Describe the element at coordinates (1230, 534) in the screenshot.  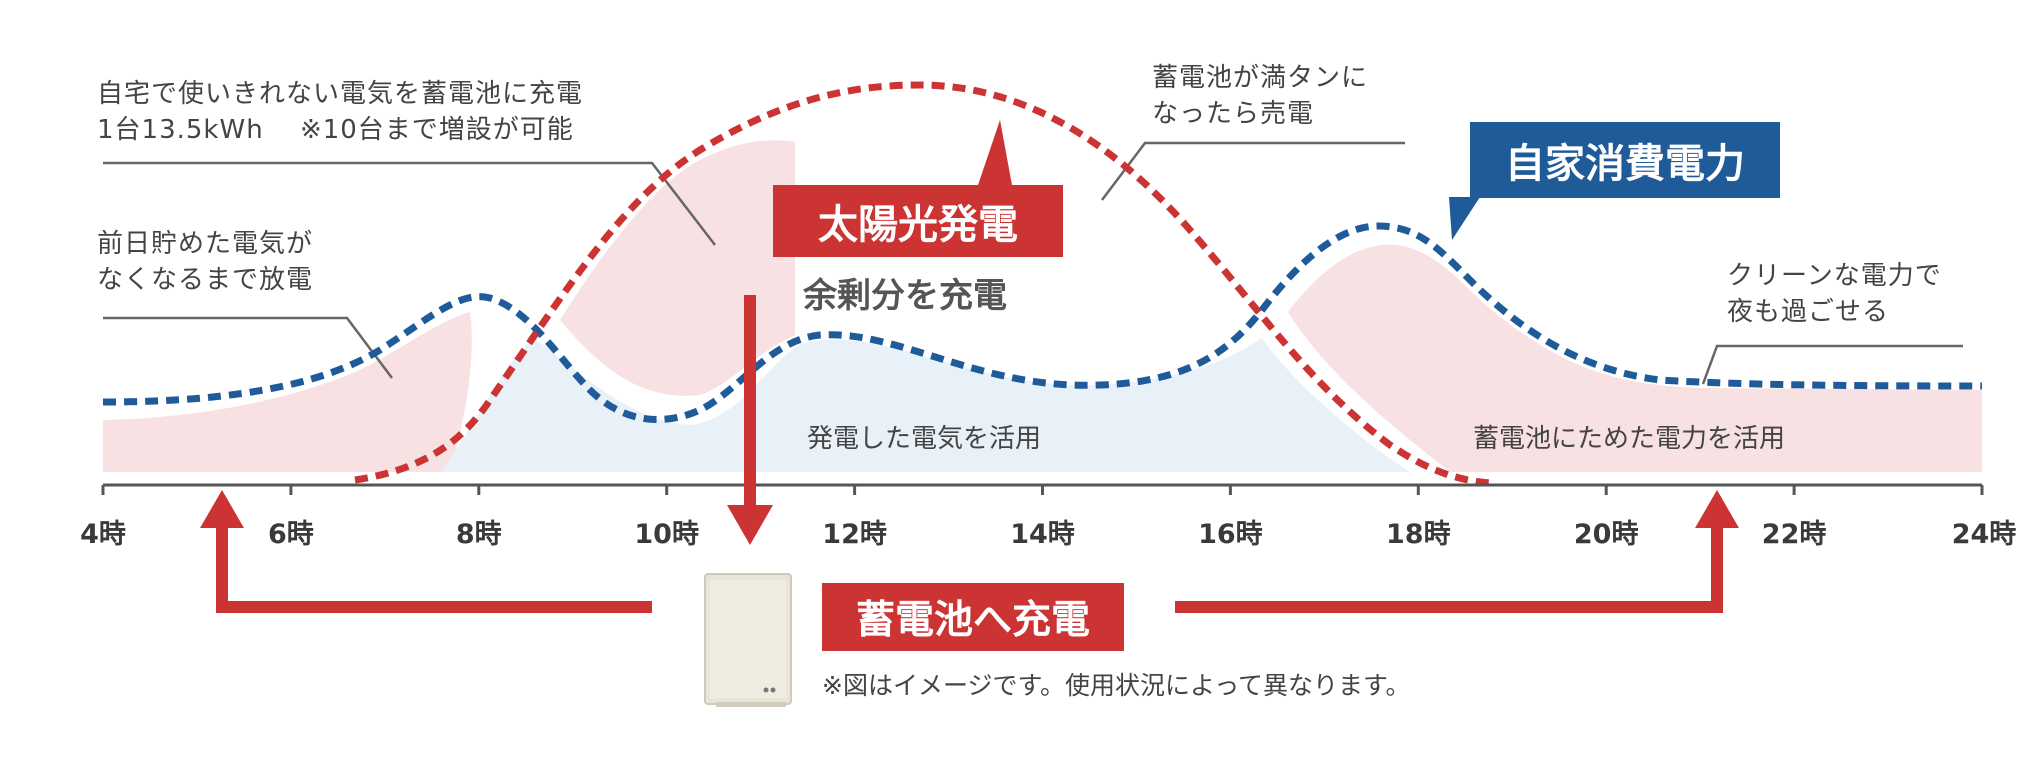
I see `axis-tick-label: 16時` at that location.